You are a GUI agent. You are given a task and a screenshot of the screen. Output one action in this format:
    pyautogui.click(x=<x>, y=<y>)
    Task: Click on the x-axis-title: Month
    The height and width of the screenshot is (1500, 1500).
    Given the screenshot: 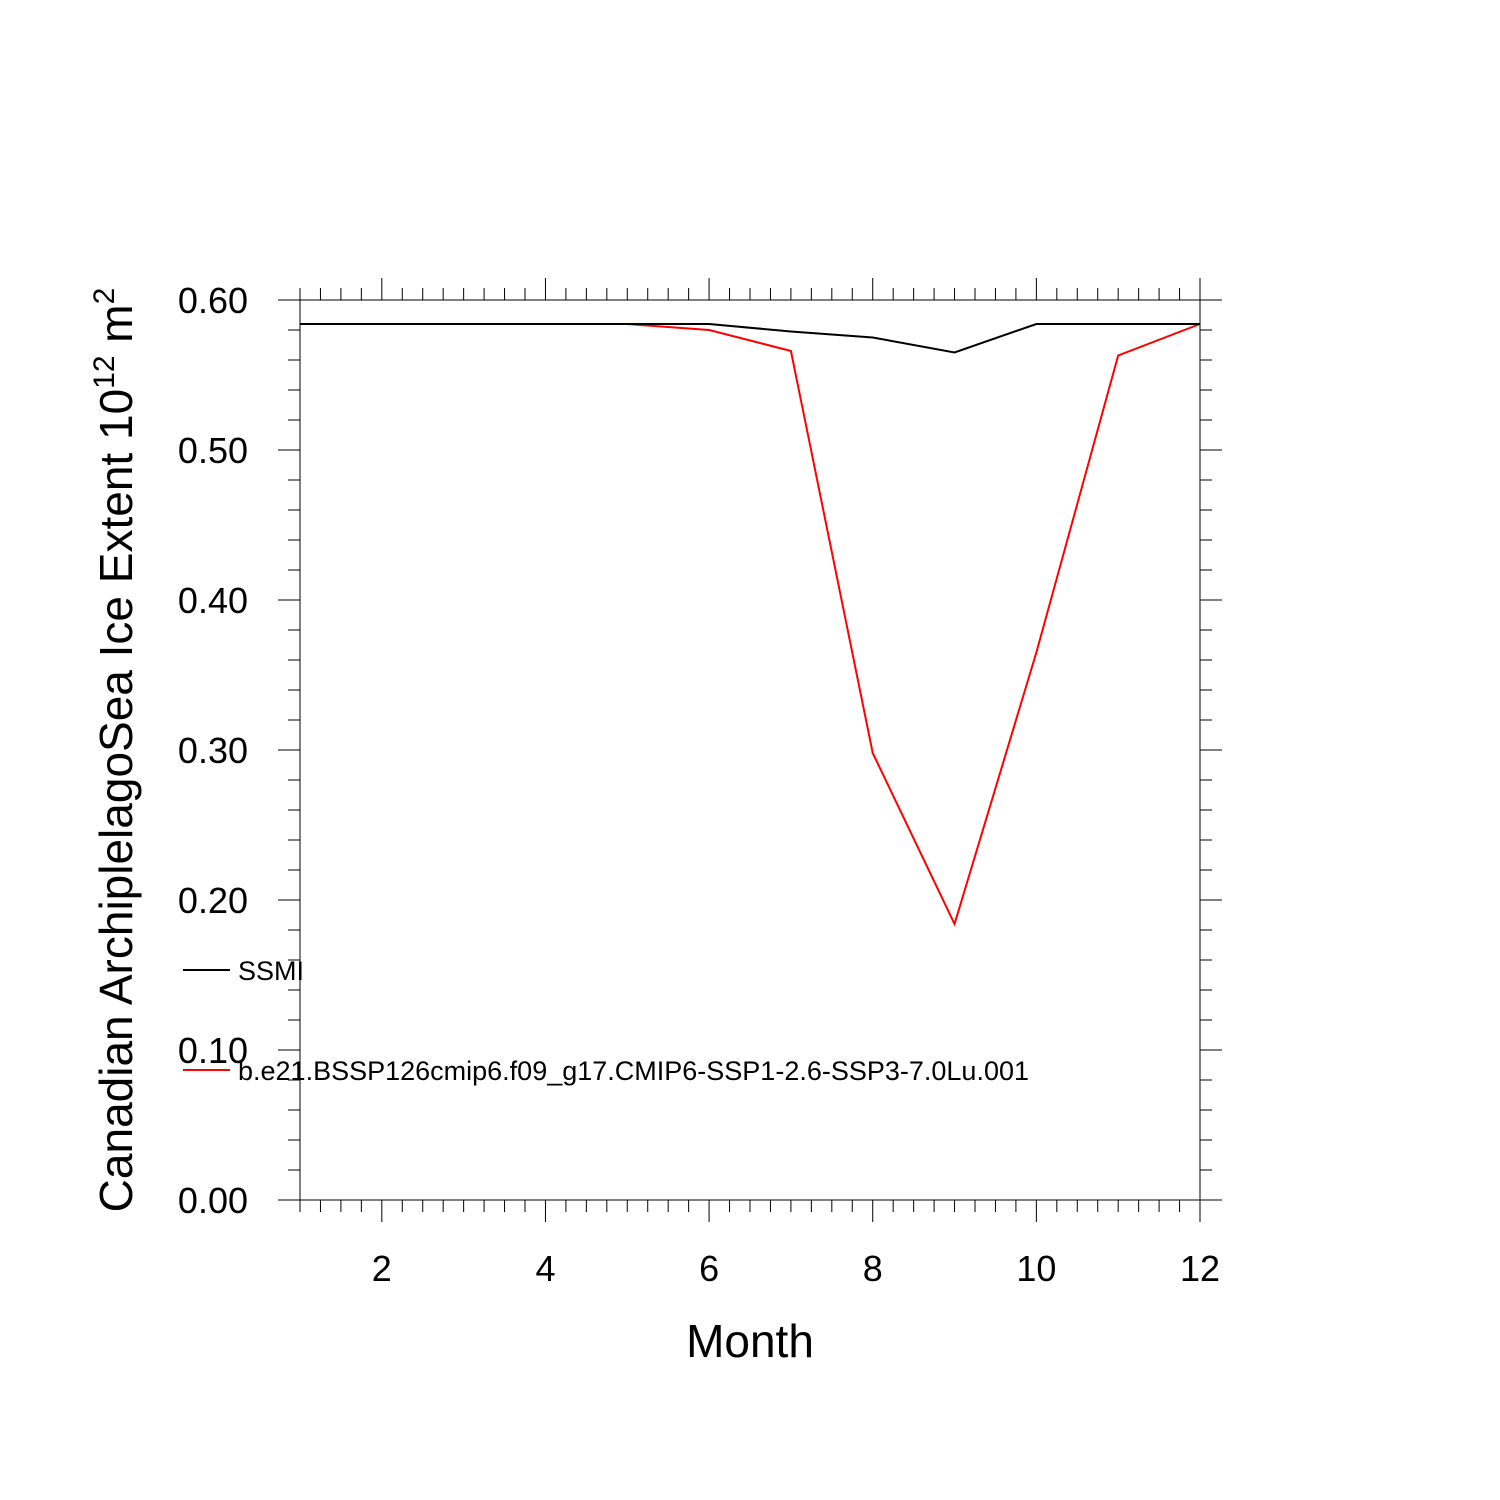 What is the action you would take?
    pyautogui.click(x=750, y=1341)
    